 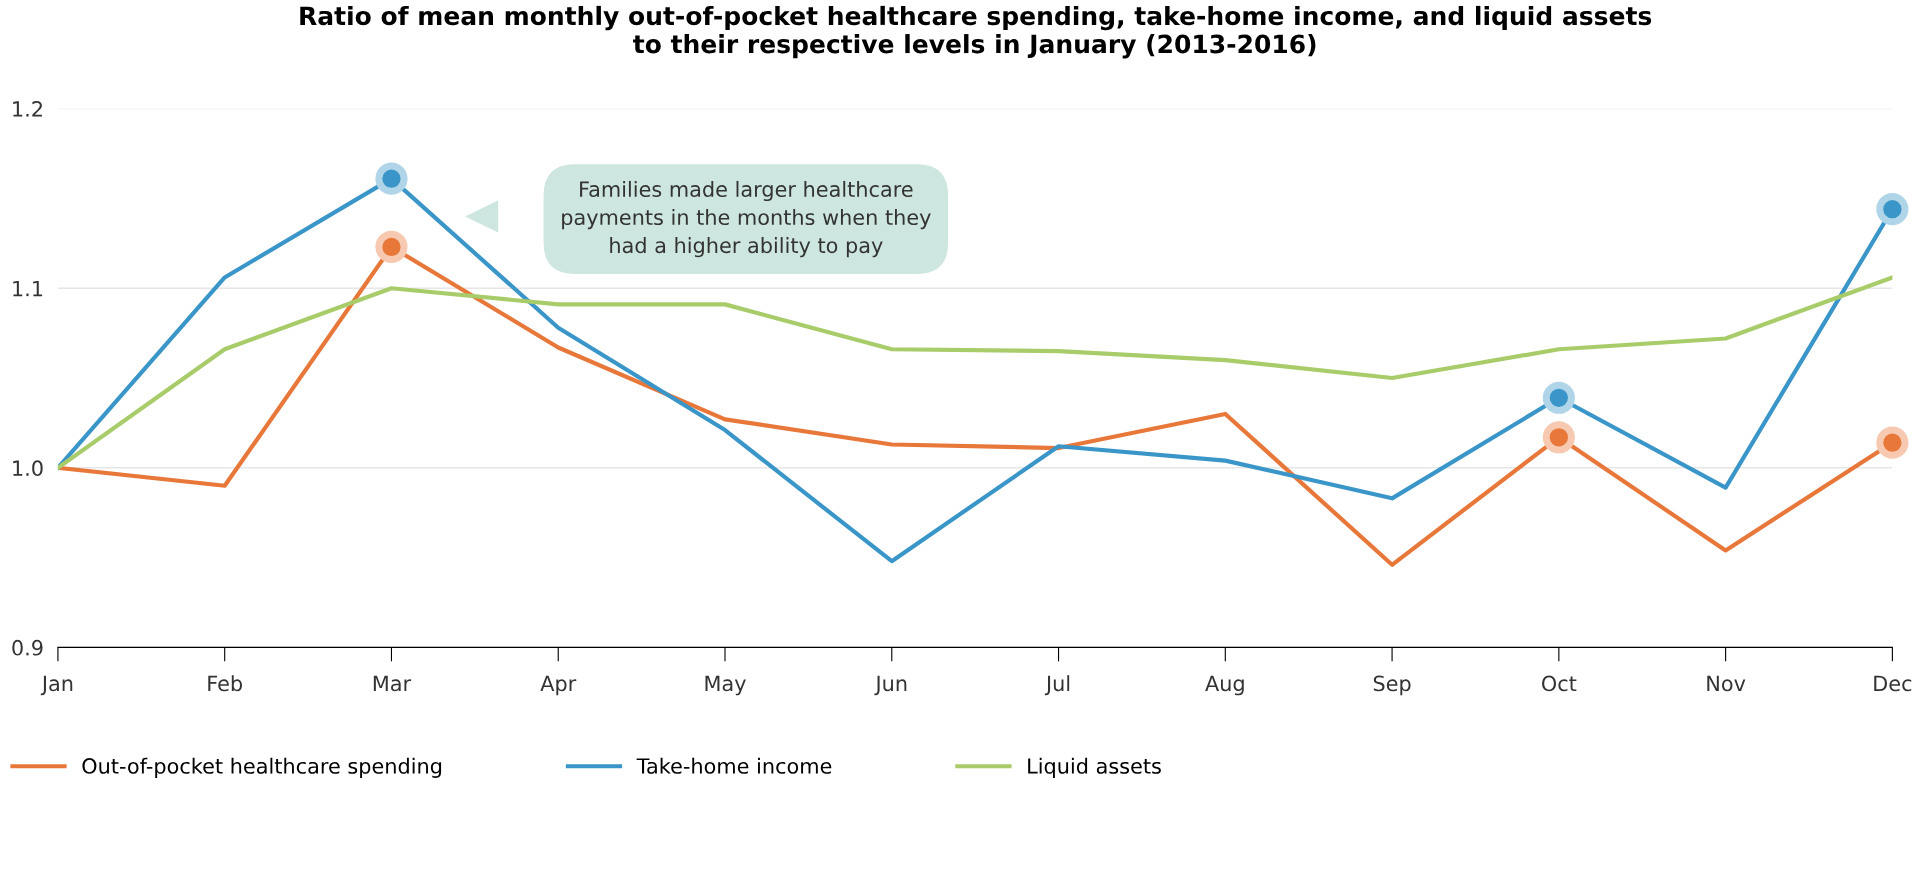 What do you see at coordinates (976, 32) in the screenshot?
I see `chart-title: Ratio of mean monthly out-of-pocket healthcare spending, take-home income, and liquid assets to their respective levels in January (2013-2016)` at bounding box center [976, 32].